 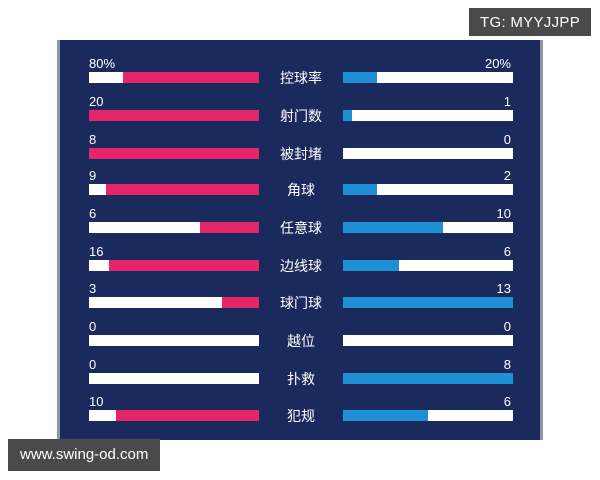 I want to click on stat-row: 6 任意球 10, so click(x=300, y=225).